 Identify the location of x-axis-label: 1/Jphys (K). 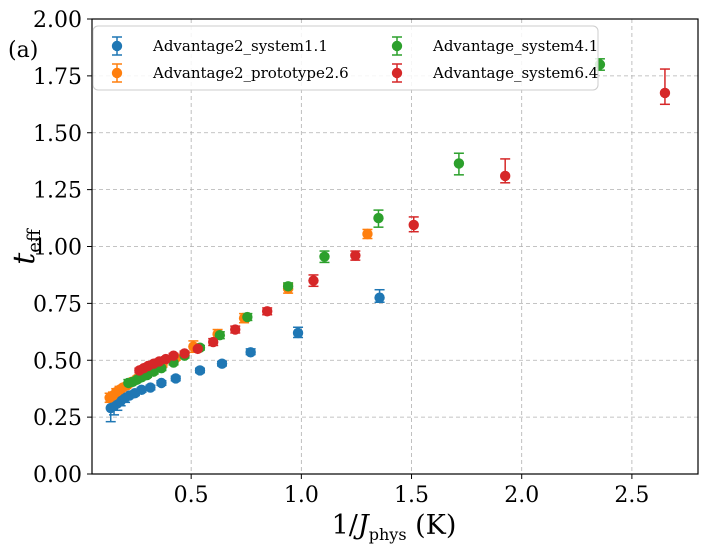
(394, 527).